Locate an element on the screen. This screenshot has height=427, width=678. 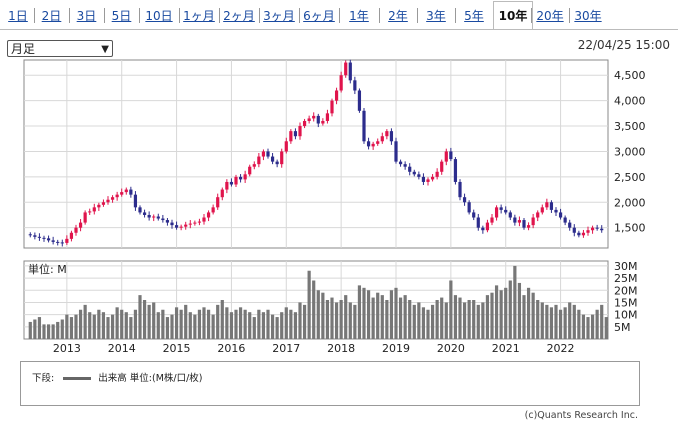
tab-2: 2日 is located at coordinates (51, 16).